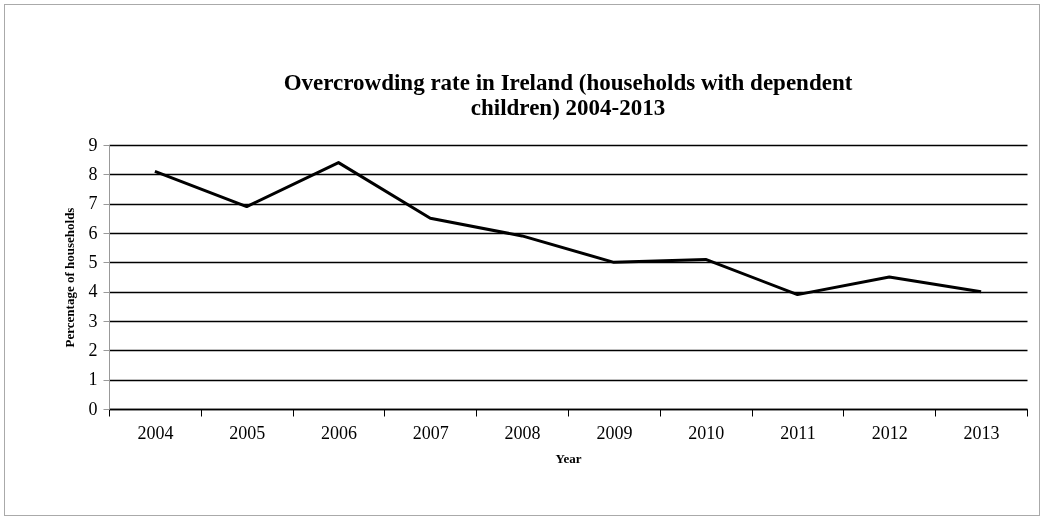  What do you see at coordinates (93, 379) in the screenshot?
I see `y-tick-label: 1` at bounding box center [93, 379].